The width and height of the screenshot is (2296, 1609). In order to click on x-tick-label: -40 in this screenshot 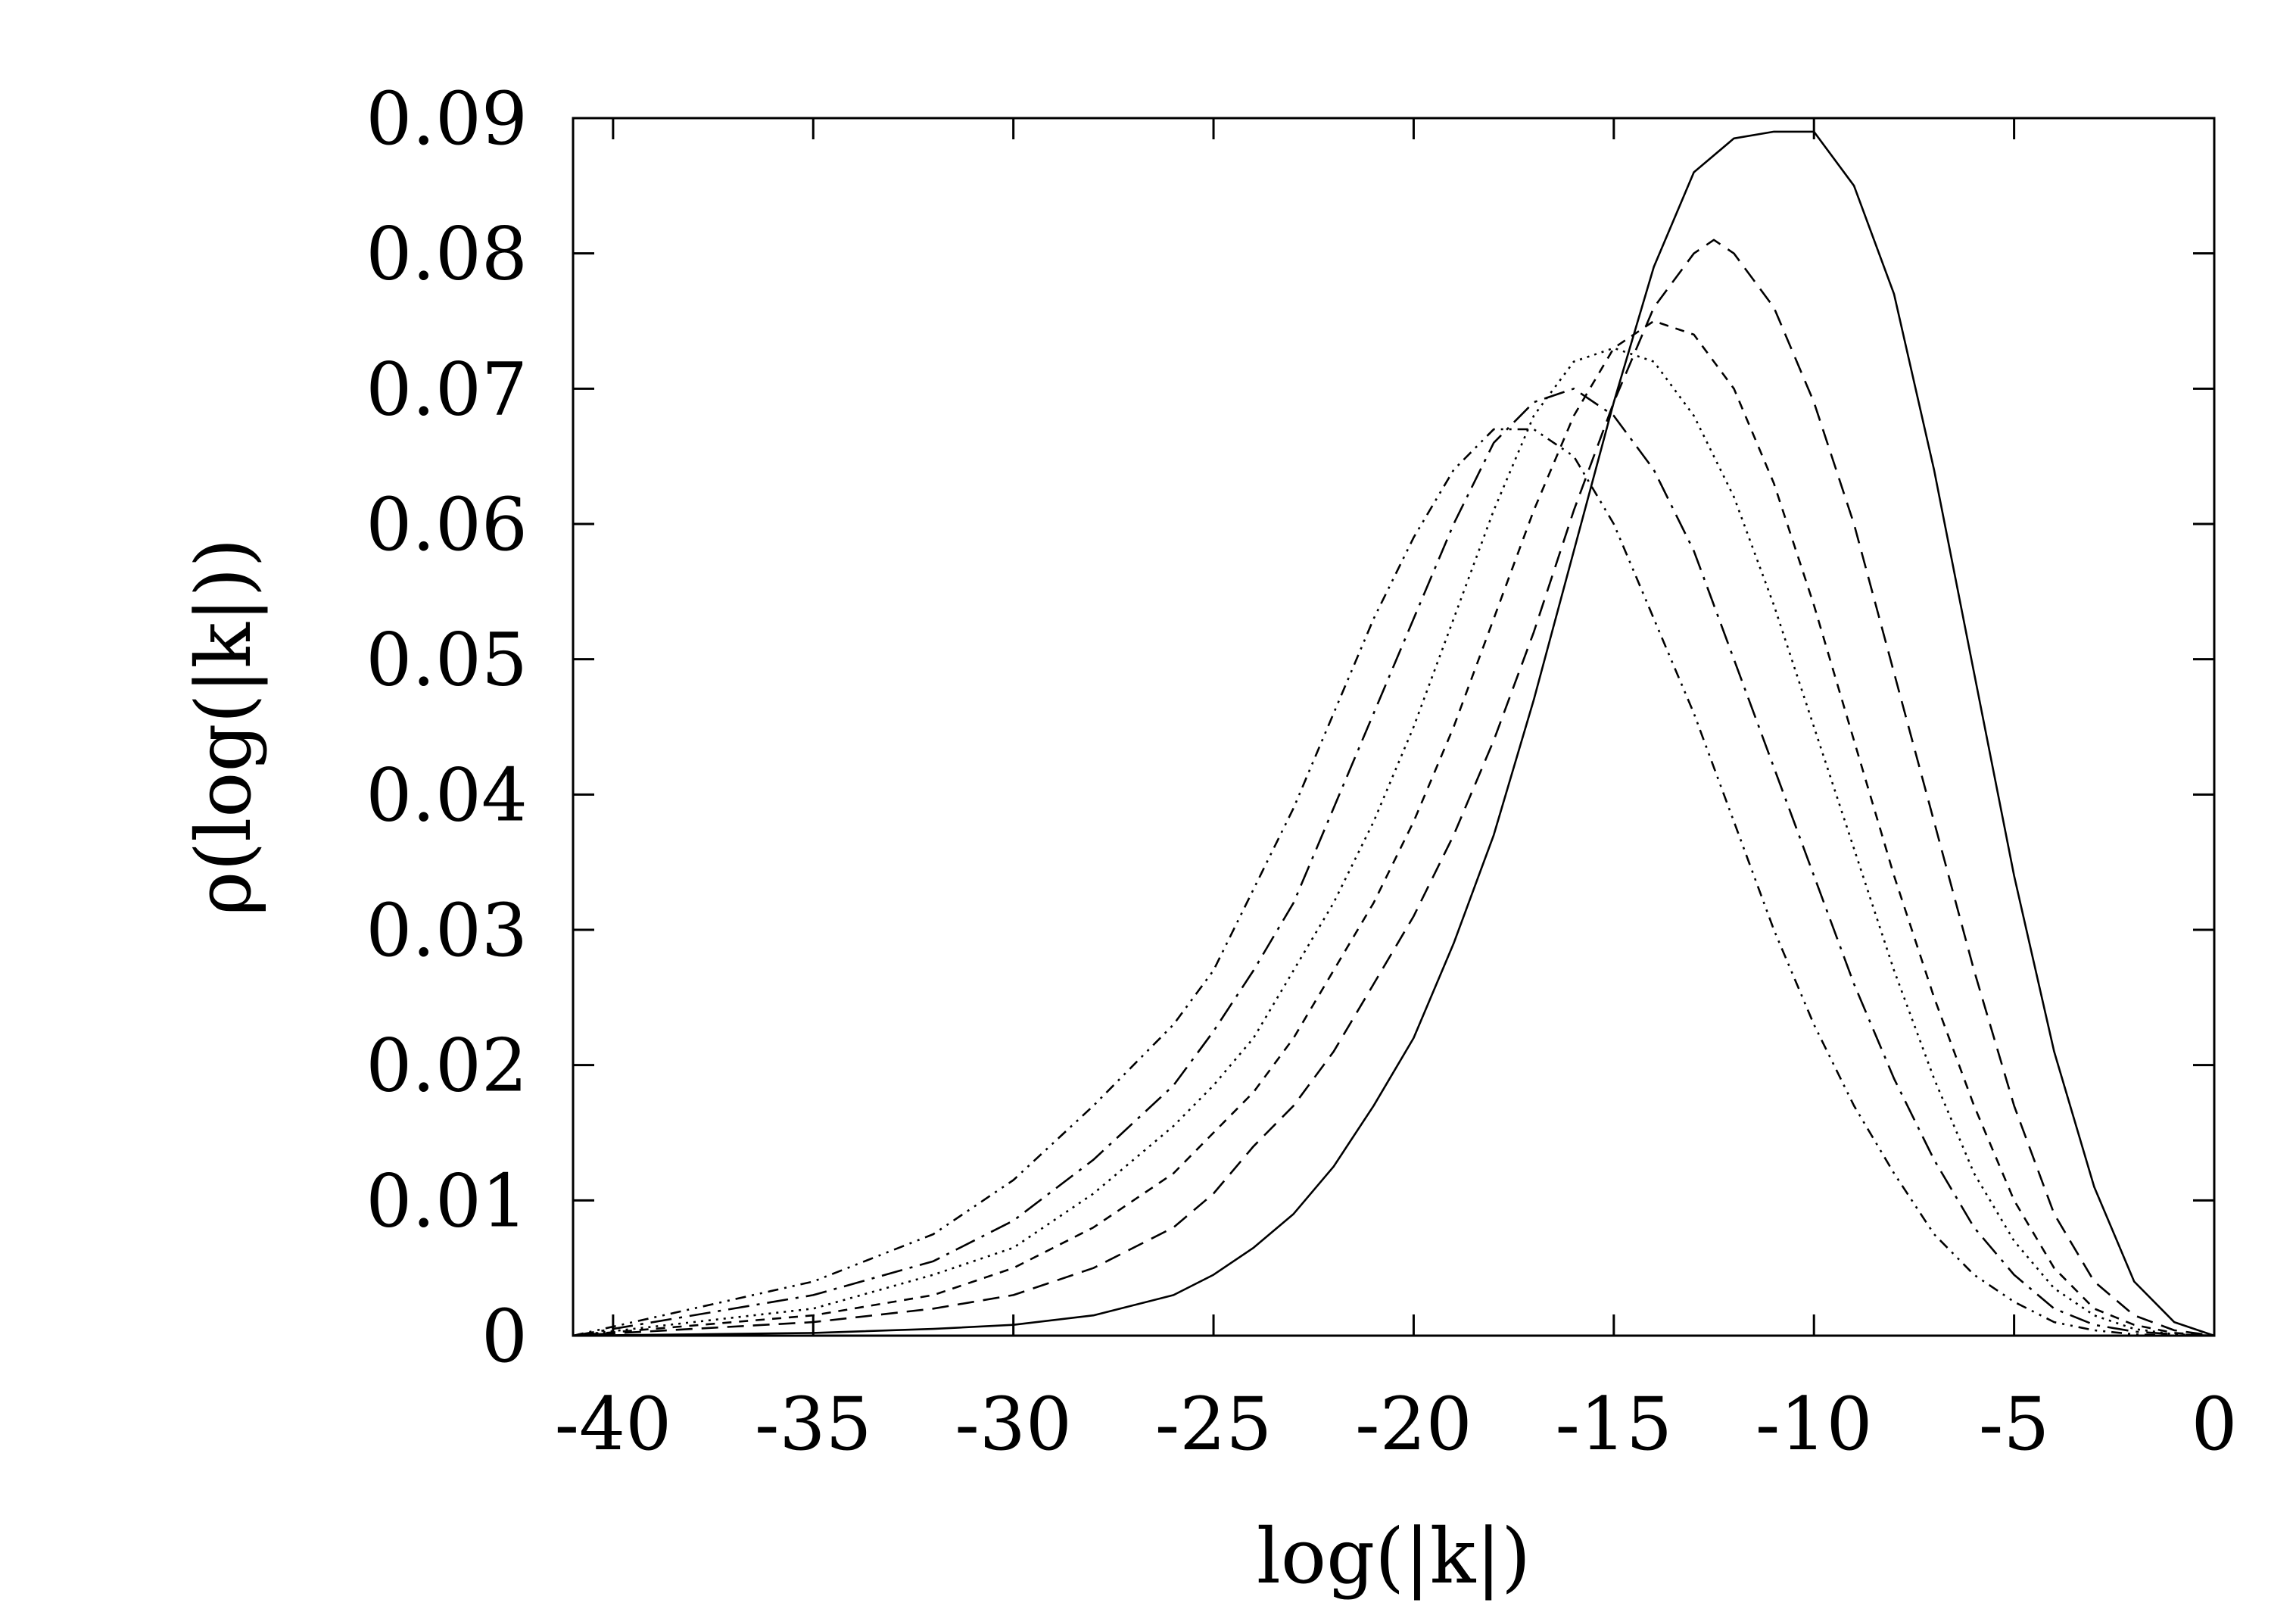, I will do `click(613, 1424)`.